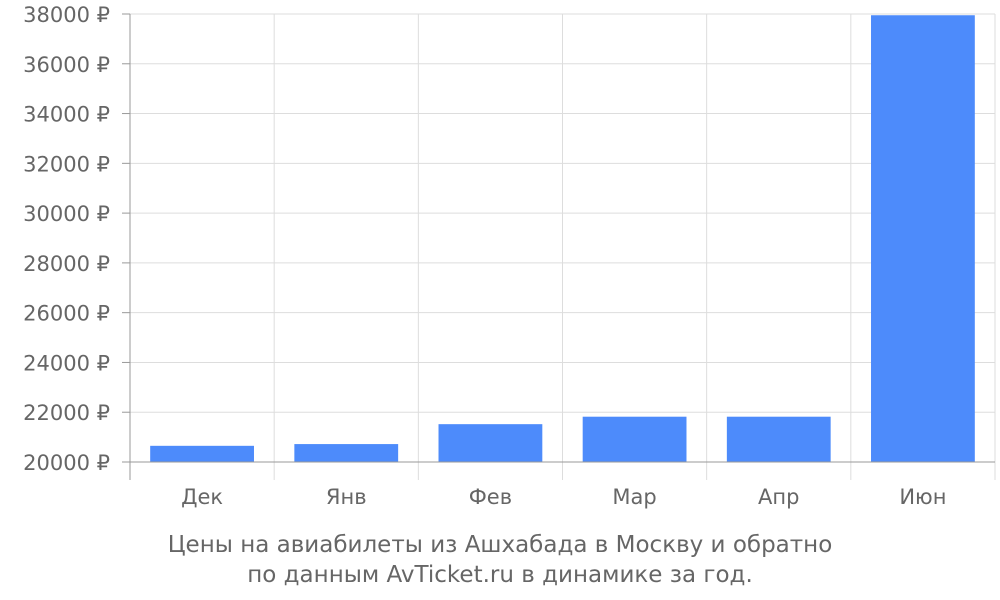  What do you see at coordinates (66, 164) in the screenshot?
I see `y-tick-label: 32000 ₽` at bounding box center [66, 164].